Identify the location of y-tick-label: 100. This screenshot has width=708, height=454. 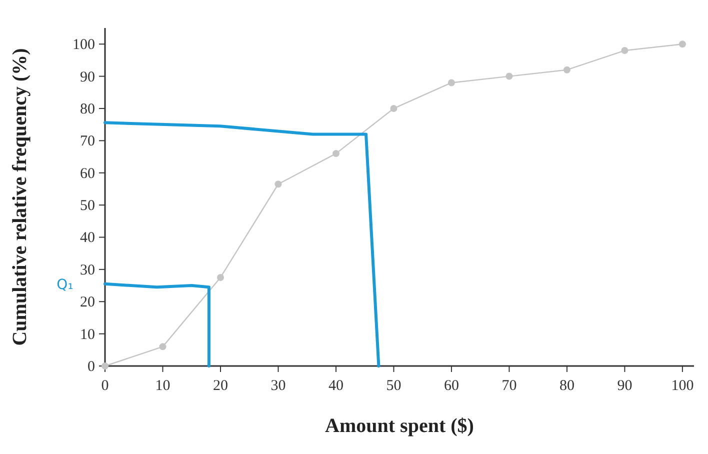
(83, 45).